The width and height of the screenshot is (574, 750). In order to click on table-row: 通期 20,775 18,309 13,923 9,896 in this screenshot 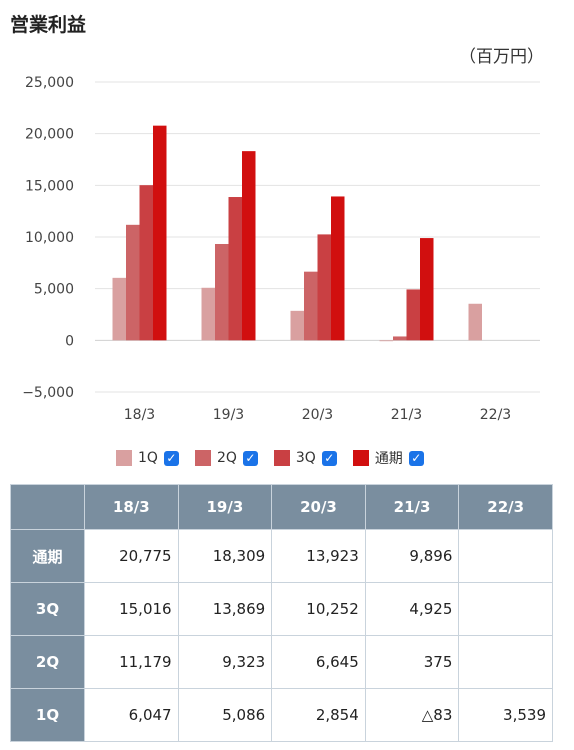, I will do `click(281, 556)`.